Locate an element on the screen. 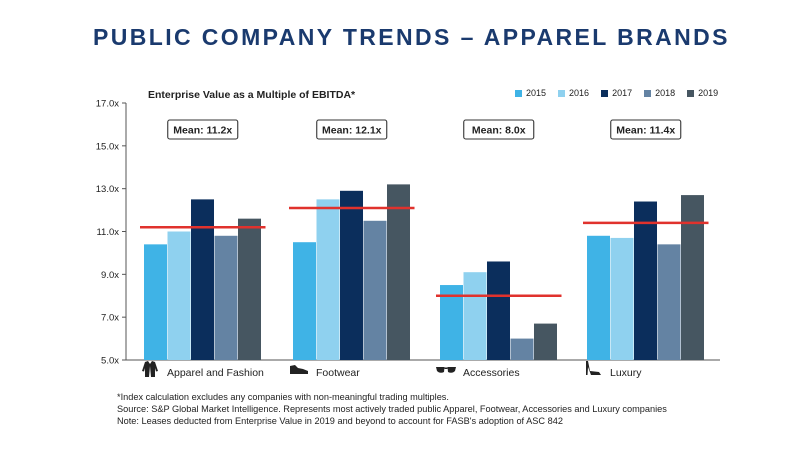 Image resolution: width=800 pixels, height=451 pixels. category-label: Apparel and Fashion is located at coordinates (215, 373).